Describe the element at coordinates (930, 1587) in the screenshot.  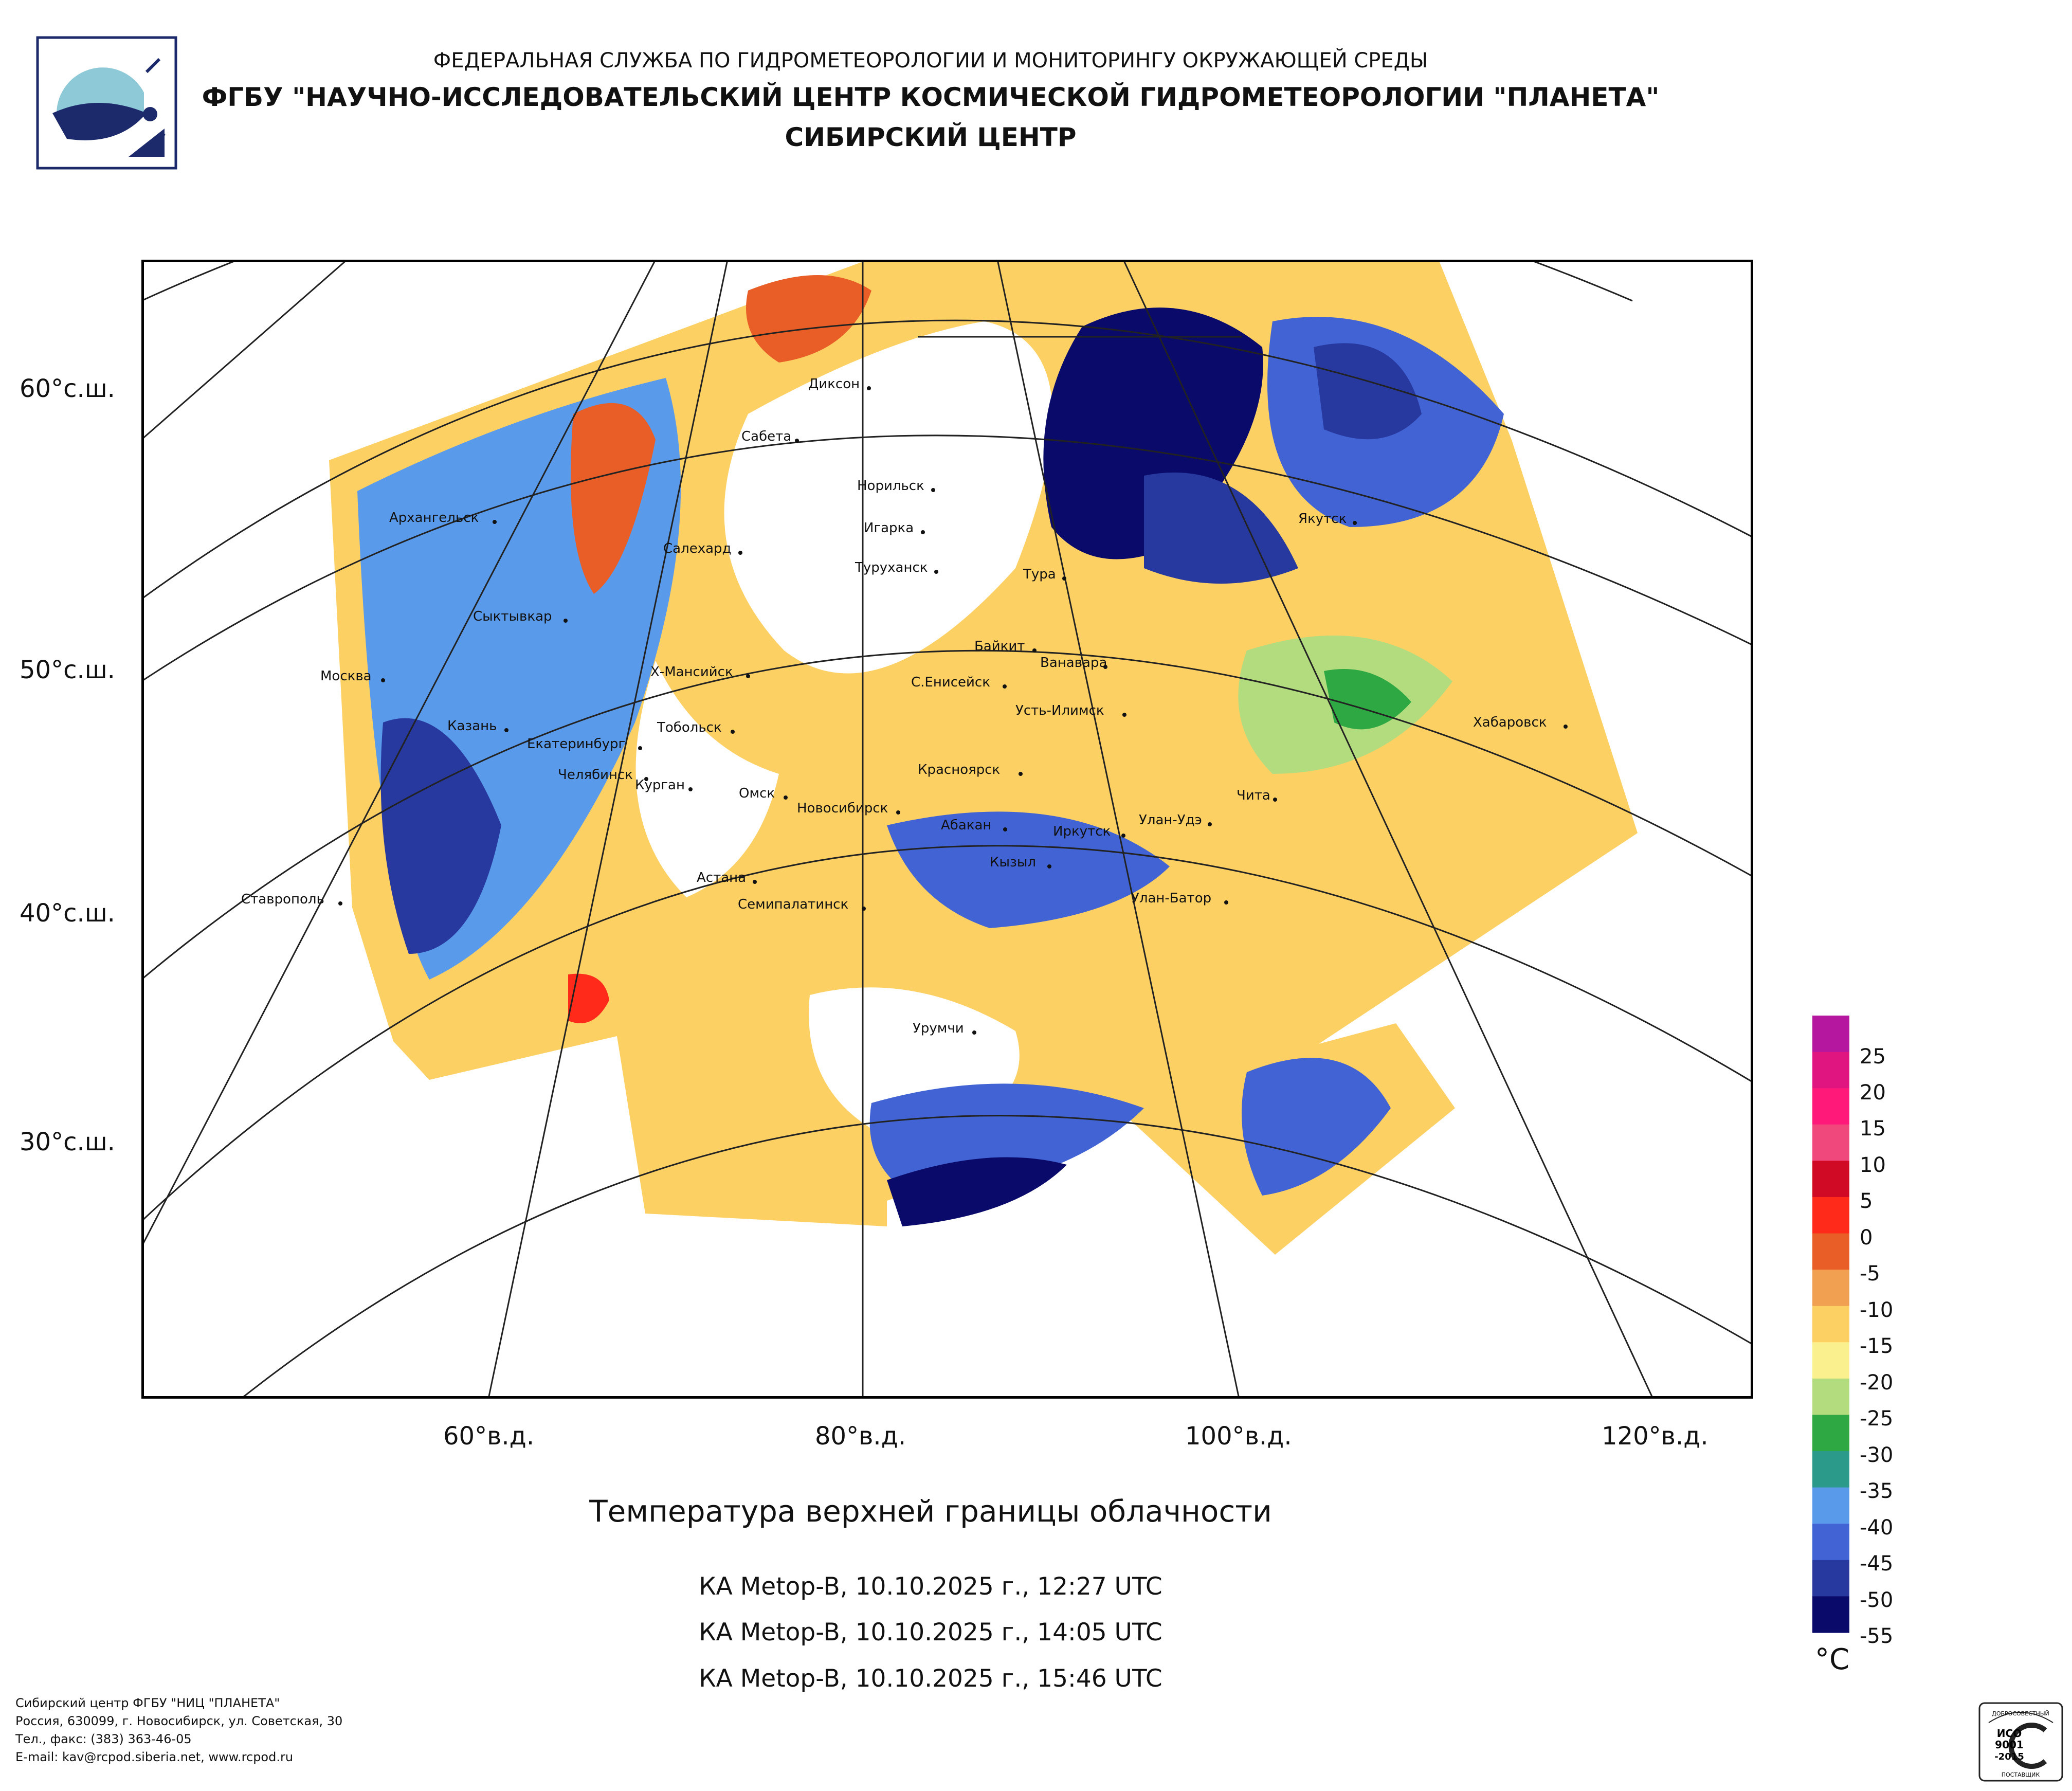
I see `satellite-pass: КА Metop-B, 10.10.2025 г., 12:27 UTC` at that location.